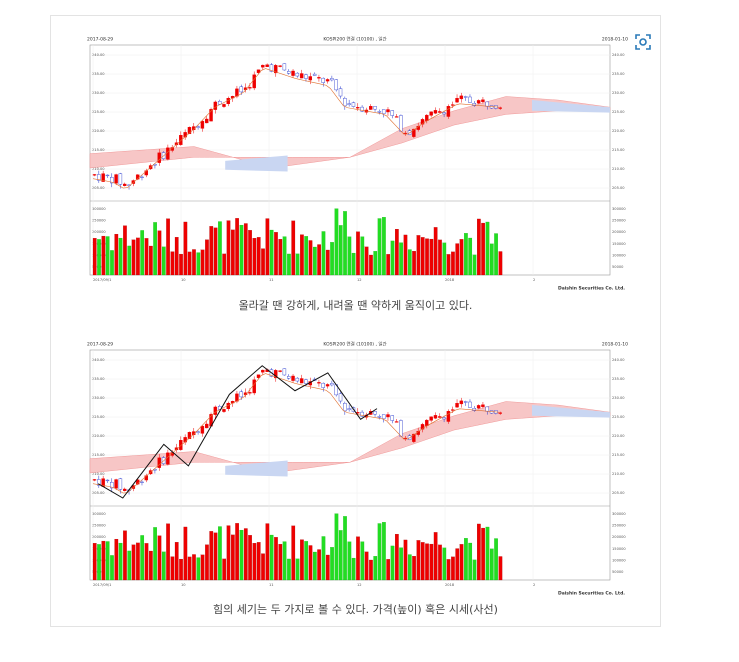 This screenshot has width=739, height=662. Describe the element at coordinates (618, 169) in the screenshot. I see `y-label-right: 210.00` at that location.